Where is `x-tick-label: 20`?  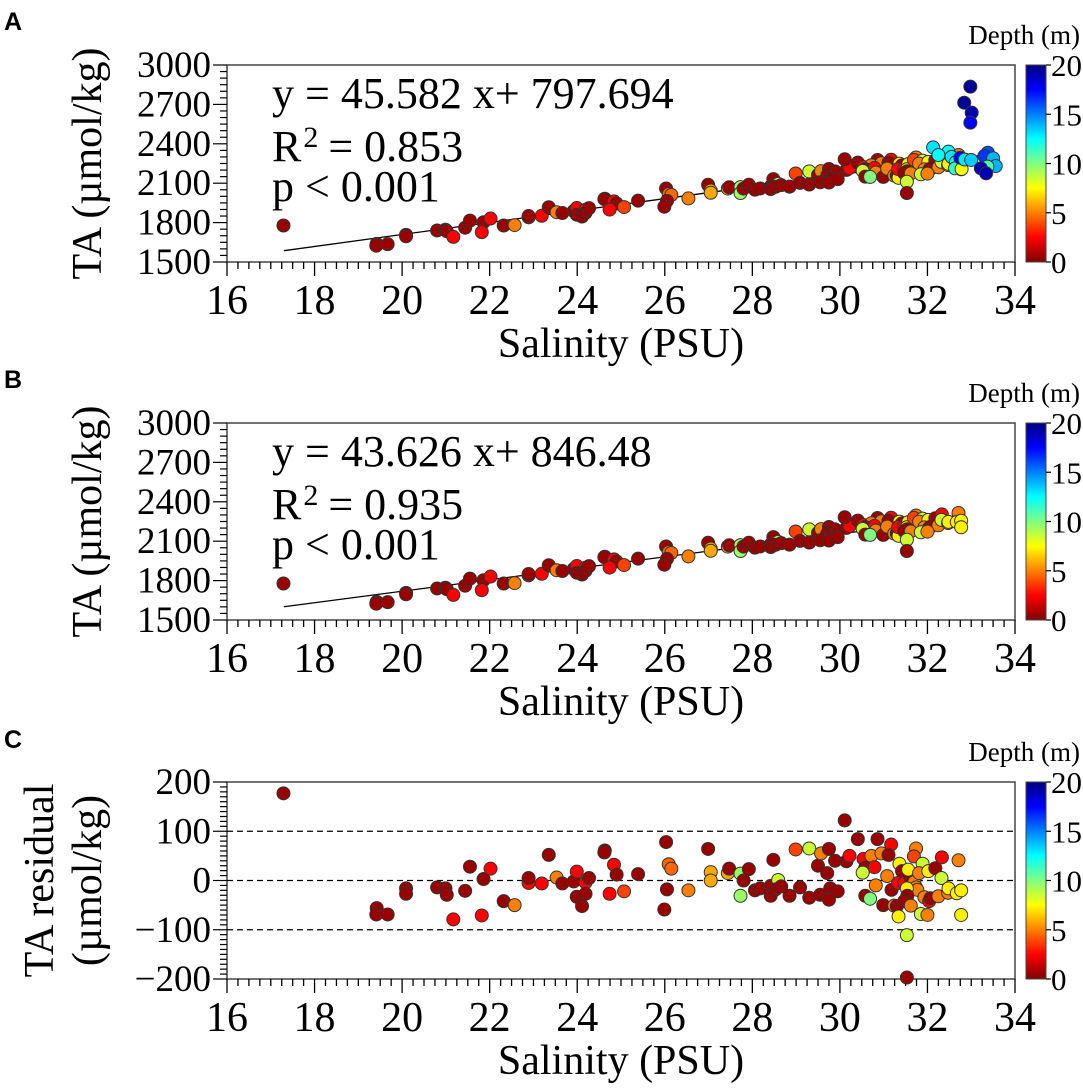
x-tick-label: 20 is located at coordinates (402, 301).